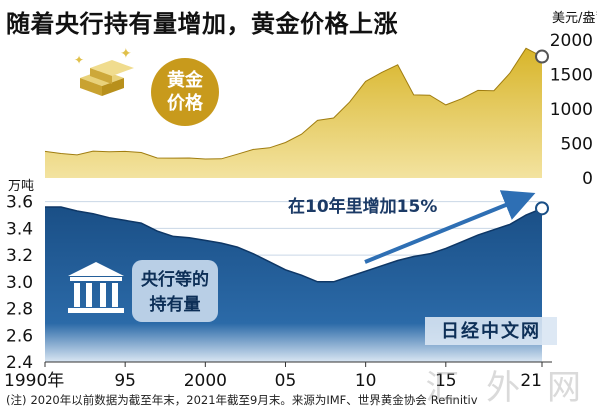  Describe the element at coordinates (542, 56) in the screenshot. I see `gold-price-endpoint` at that location.